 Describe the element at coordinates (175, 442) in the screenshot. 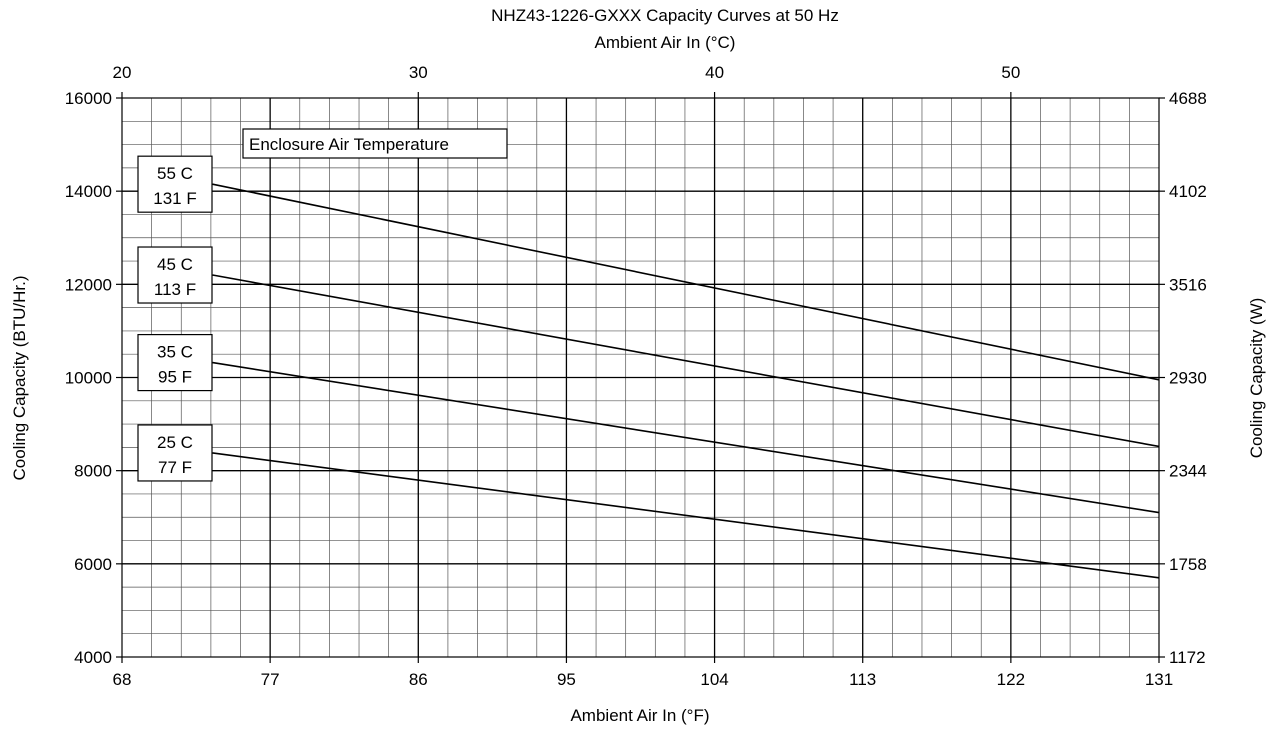

I see `series-label-celsius: 25 C` at that location.